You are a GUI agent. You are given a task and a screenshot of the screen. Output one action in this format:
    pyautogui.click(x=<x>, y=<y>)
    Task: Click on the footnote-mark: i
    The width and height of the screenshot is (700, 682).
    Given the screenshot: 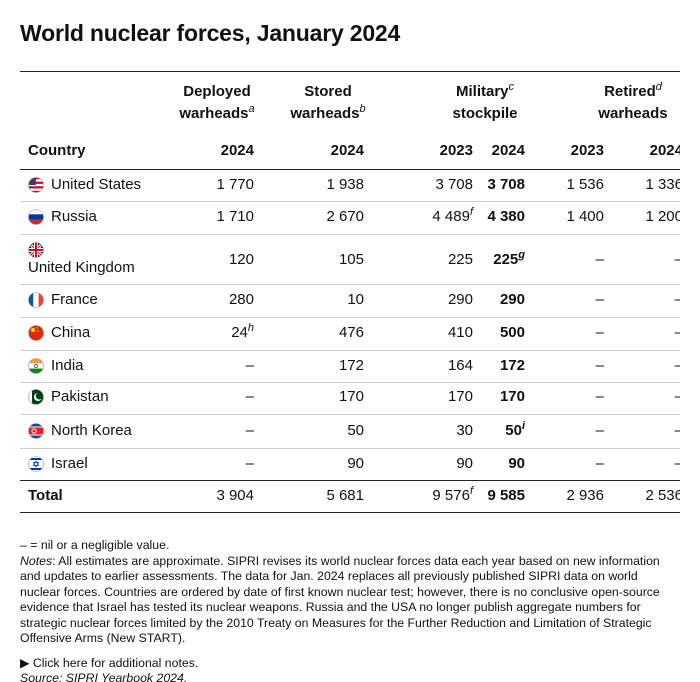 What is the action you would take?
    pyautogui.click(x=523, y=426)
    